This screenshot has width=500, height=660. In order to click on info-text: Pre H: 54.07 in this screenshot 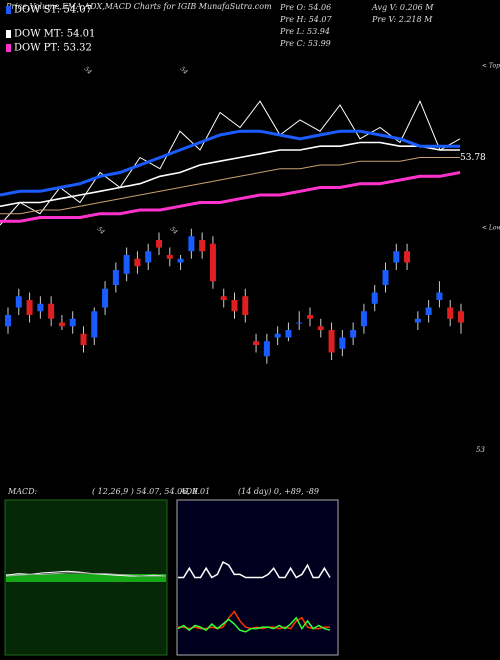, I will do `click(306, 19)`.